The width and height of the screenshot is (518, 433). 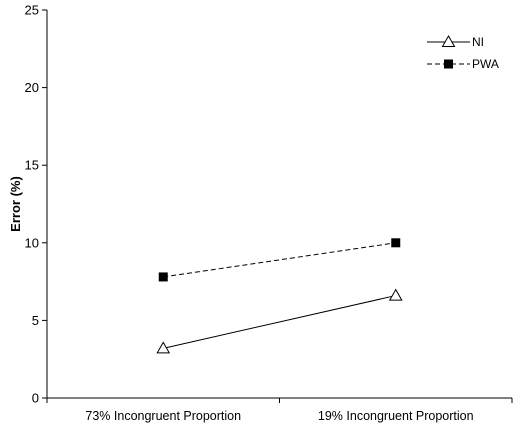 I want to click on data-series, so click(x=279, y=296).